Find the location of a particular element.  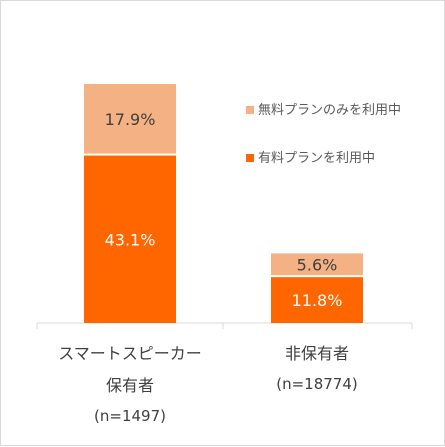

data-label-paid-0: 43.1% is located at coordinates (130, 239).